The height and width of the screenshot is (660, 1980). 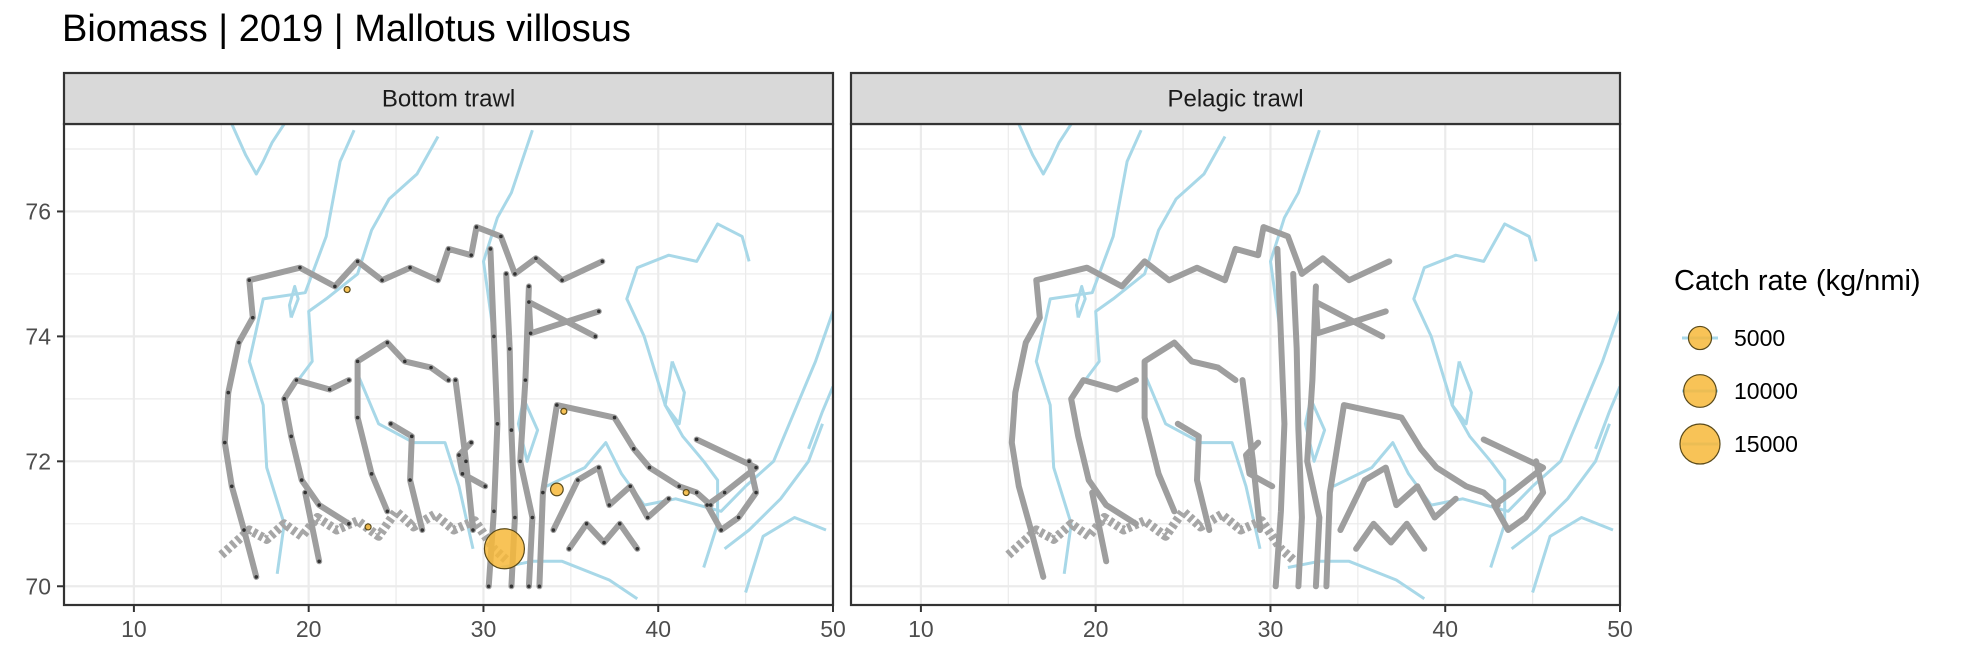 I want to click on y-tick-label: 70, so click(x=38, y=586).